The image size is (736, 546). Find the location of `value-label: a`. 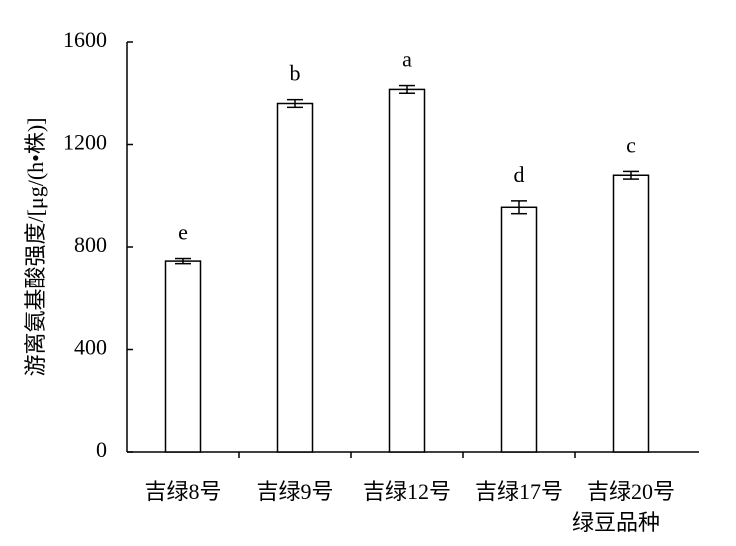

value-label: a is located at coordinates (407, 59).